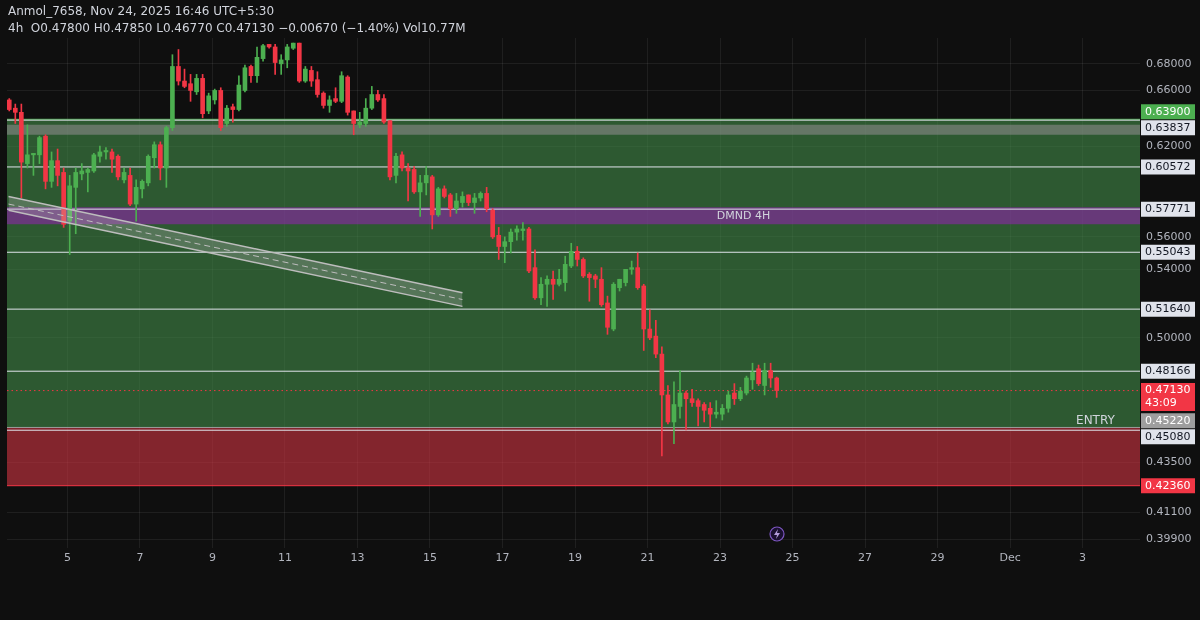 This screenshot has width=1200, height=620. What do you see at coordinates (1168, 436) in the screenshot?
I see `ref-line-label: 0.45080` at bounding box center [1168, 436].